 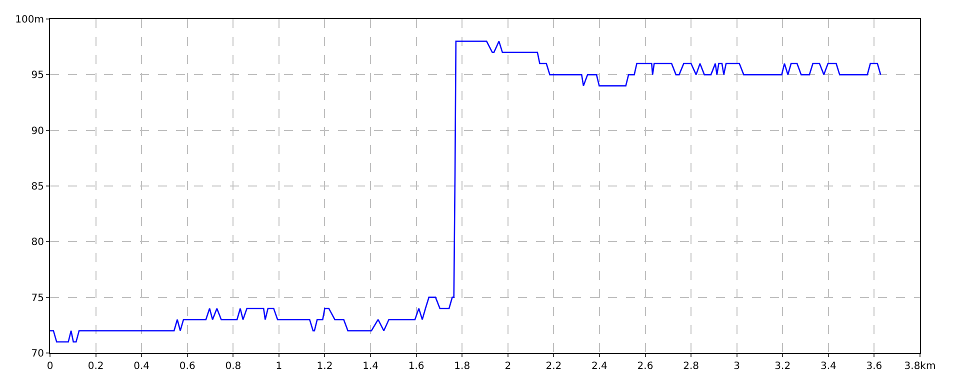 What do you see at coordinates (279, 366) in the screenshot?
I see `x-tick-label: 1` at bounding box center [279, 366].